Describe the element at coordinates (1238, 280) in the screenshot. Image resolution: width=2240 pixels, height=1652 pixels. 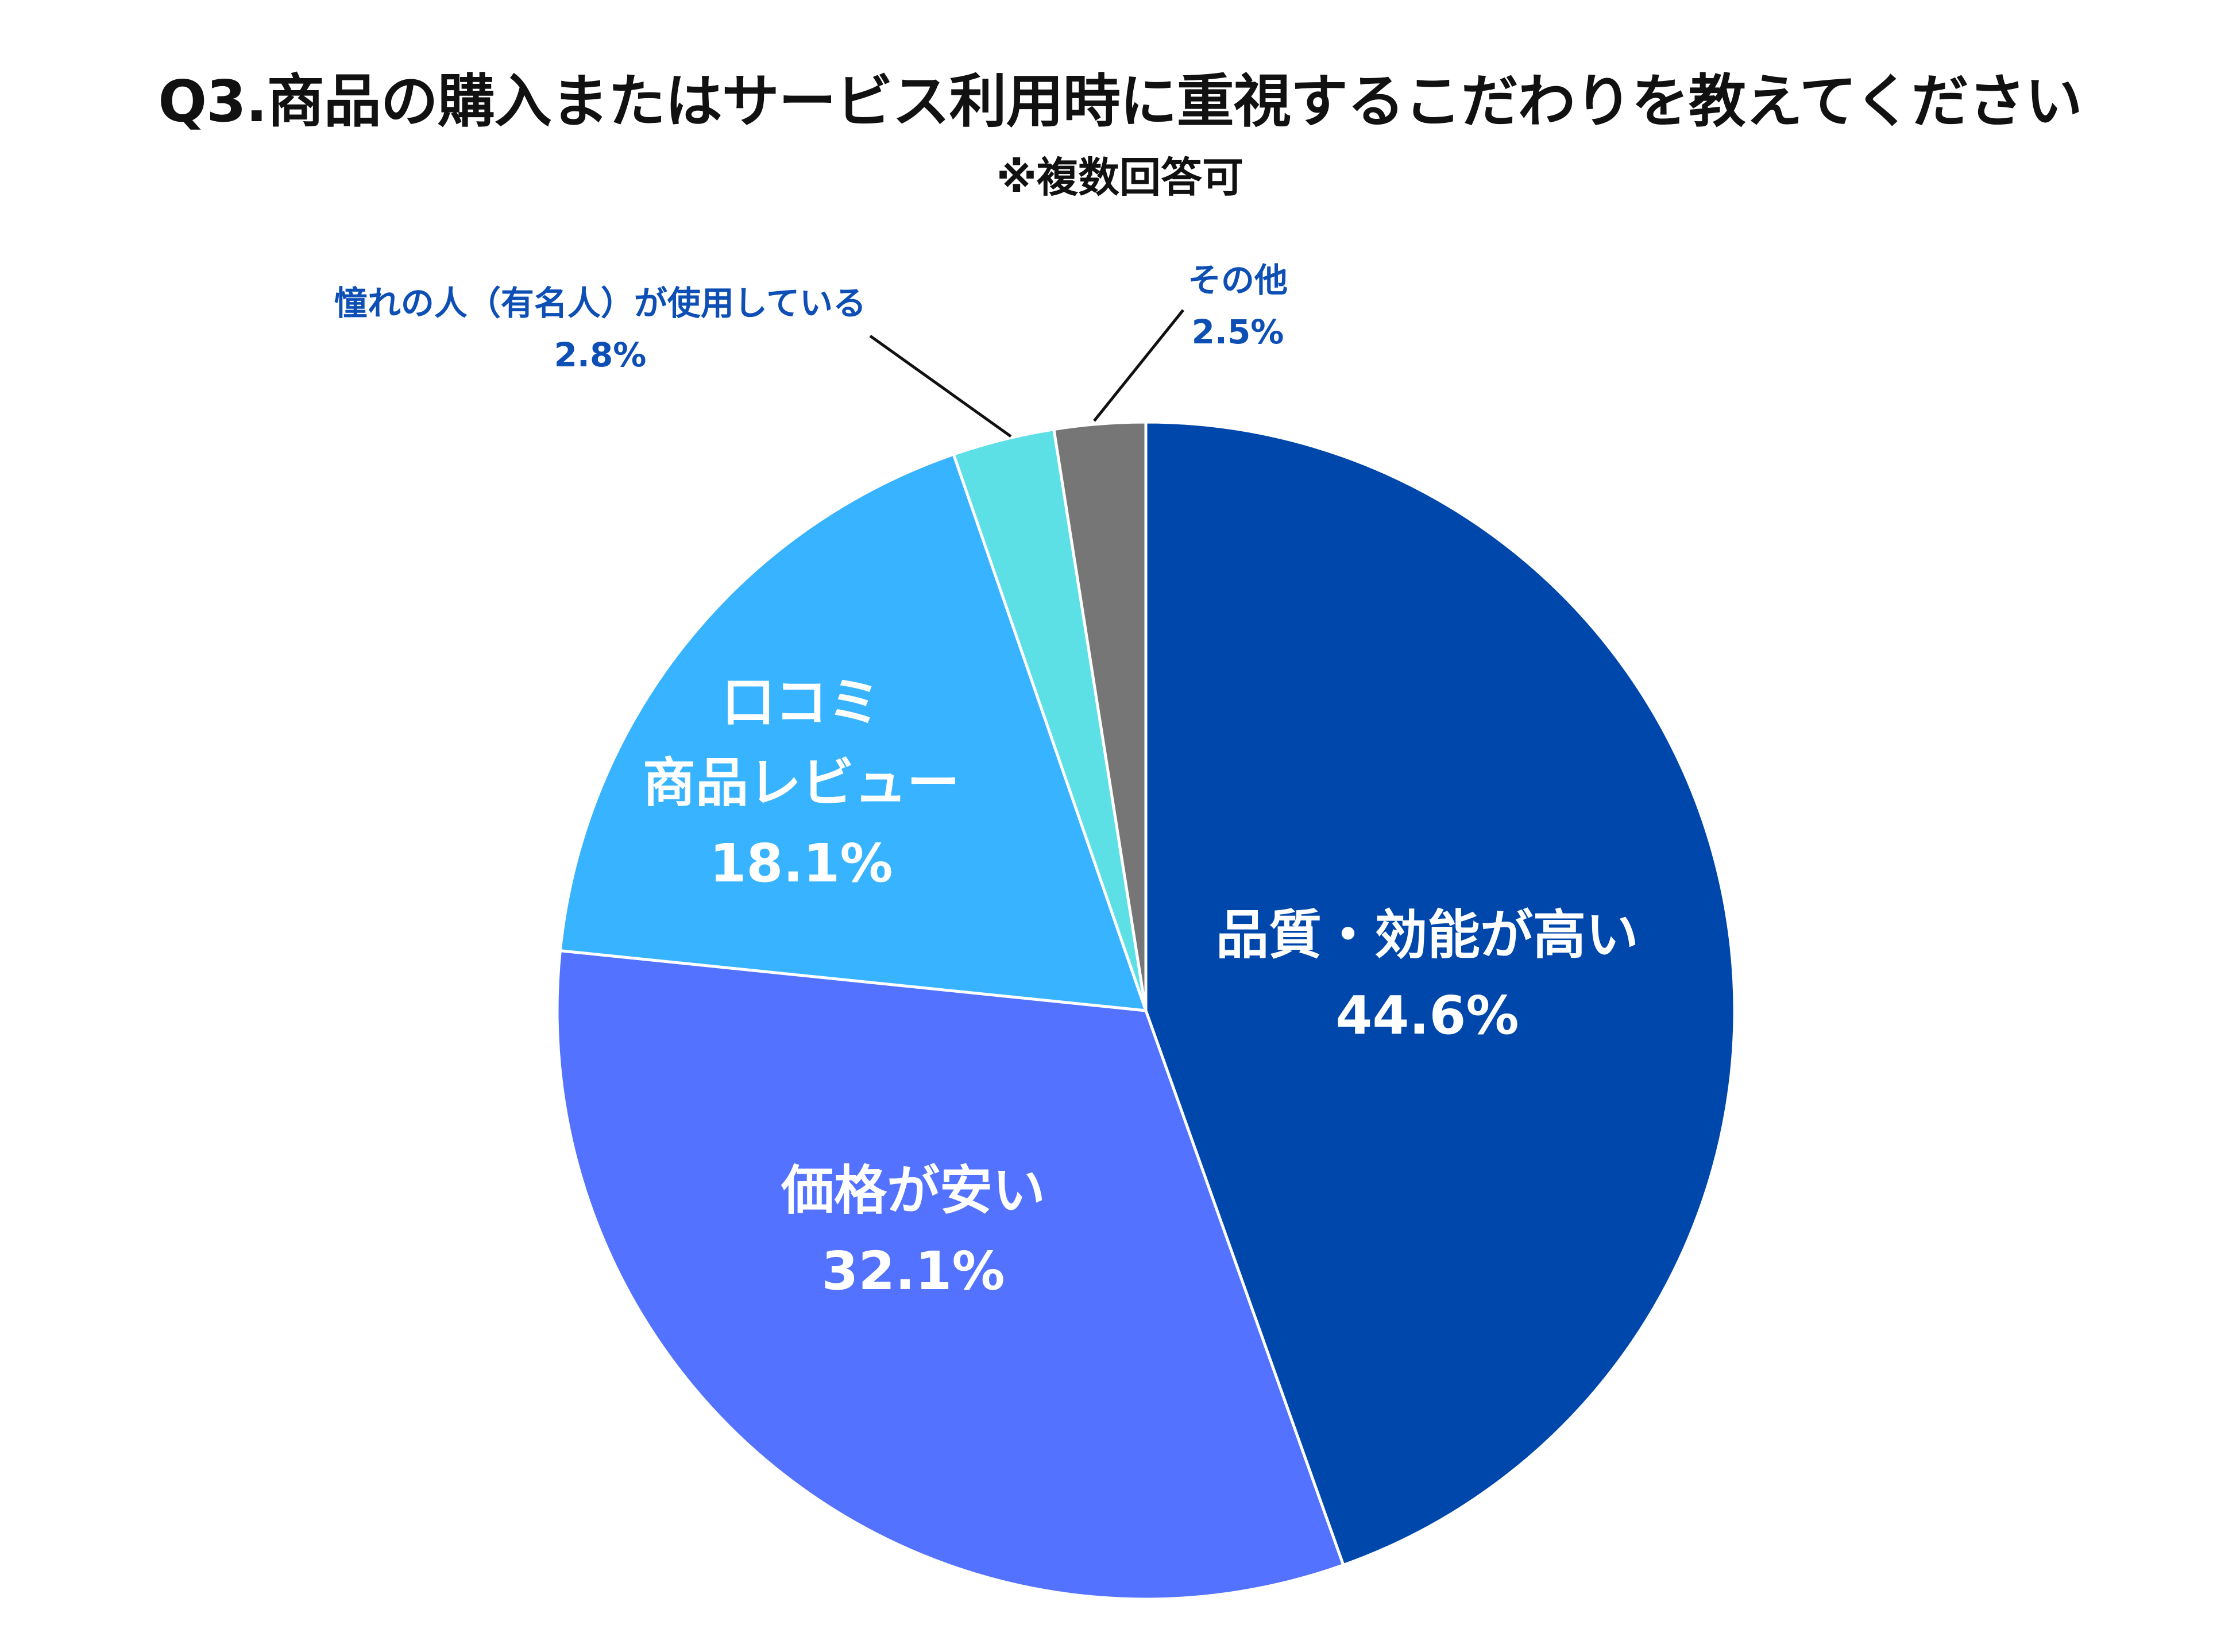
I see `slice-name-label-4: その他` at that location.